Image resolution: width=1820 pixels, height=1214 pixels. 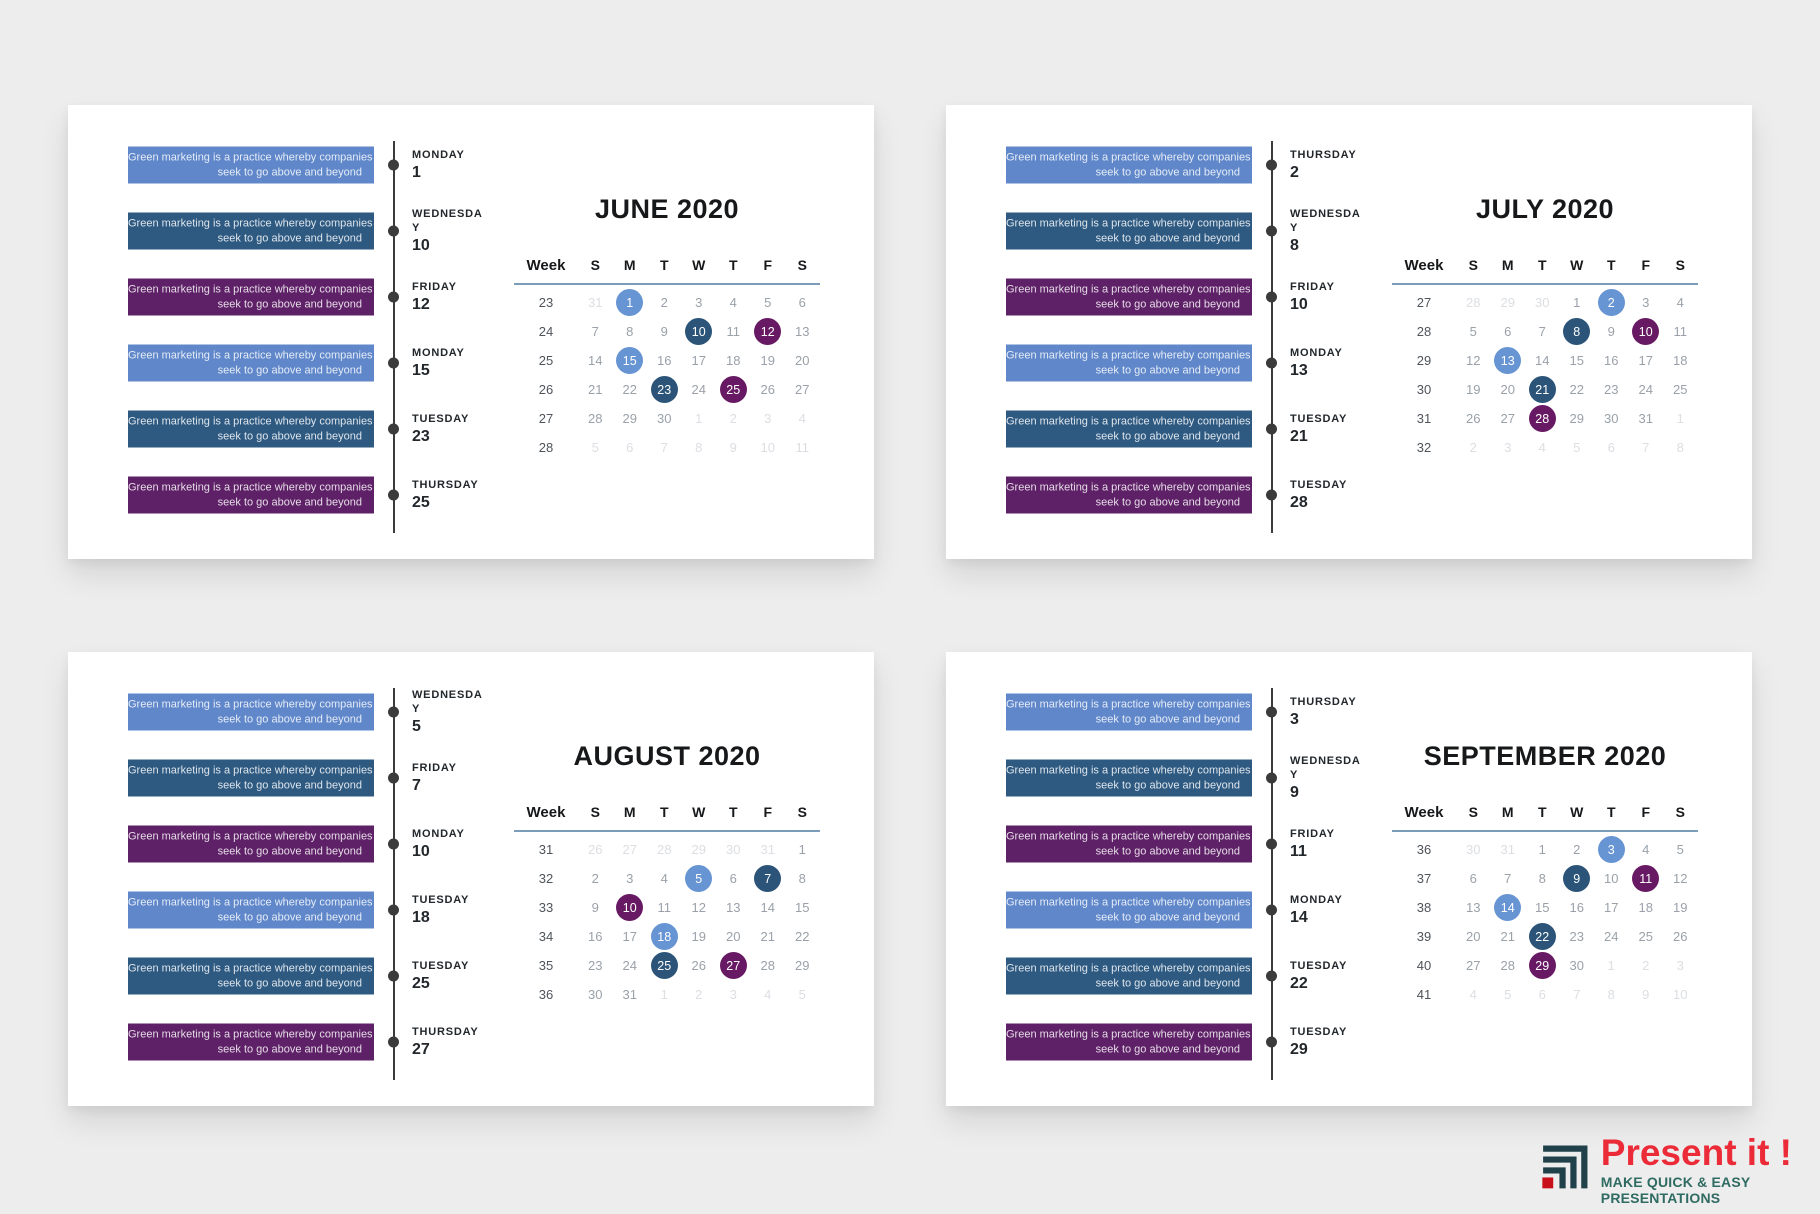 I want to click on calendar-day: 13, so click(x=802, y=331).